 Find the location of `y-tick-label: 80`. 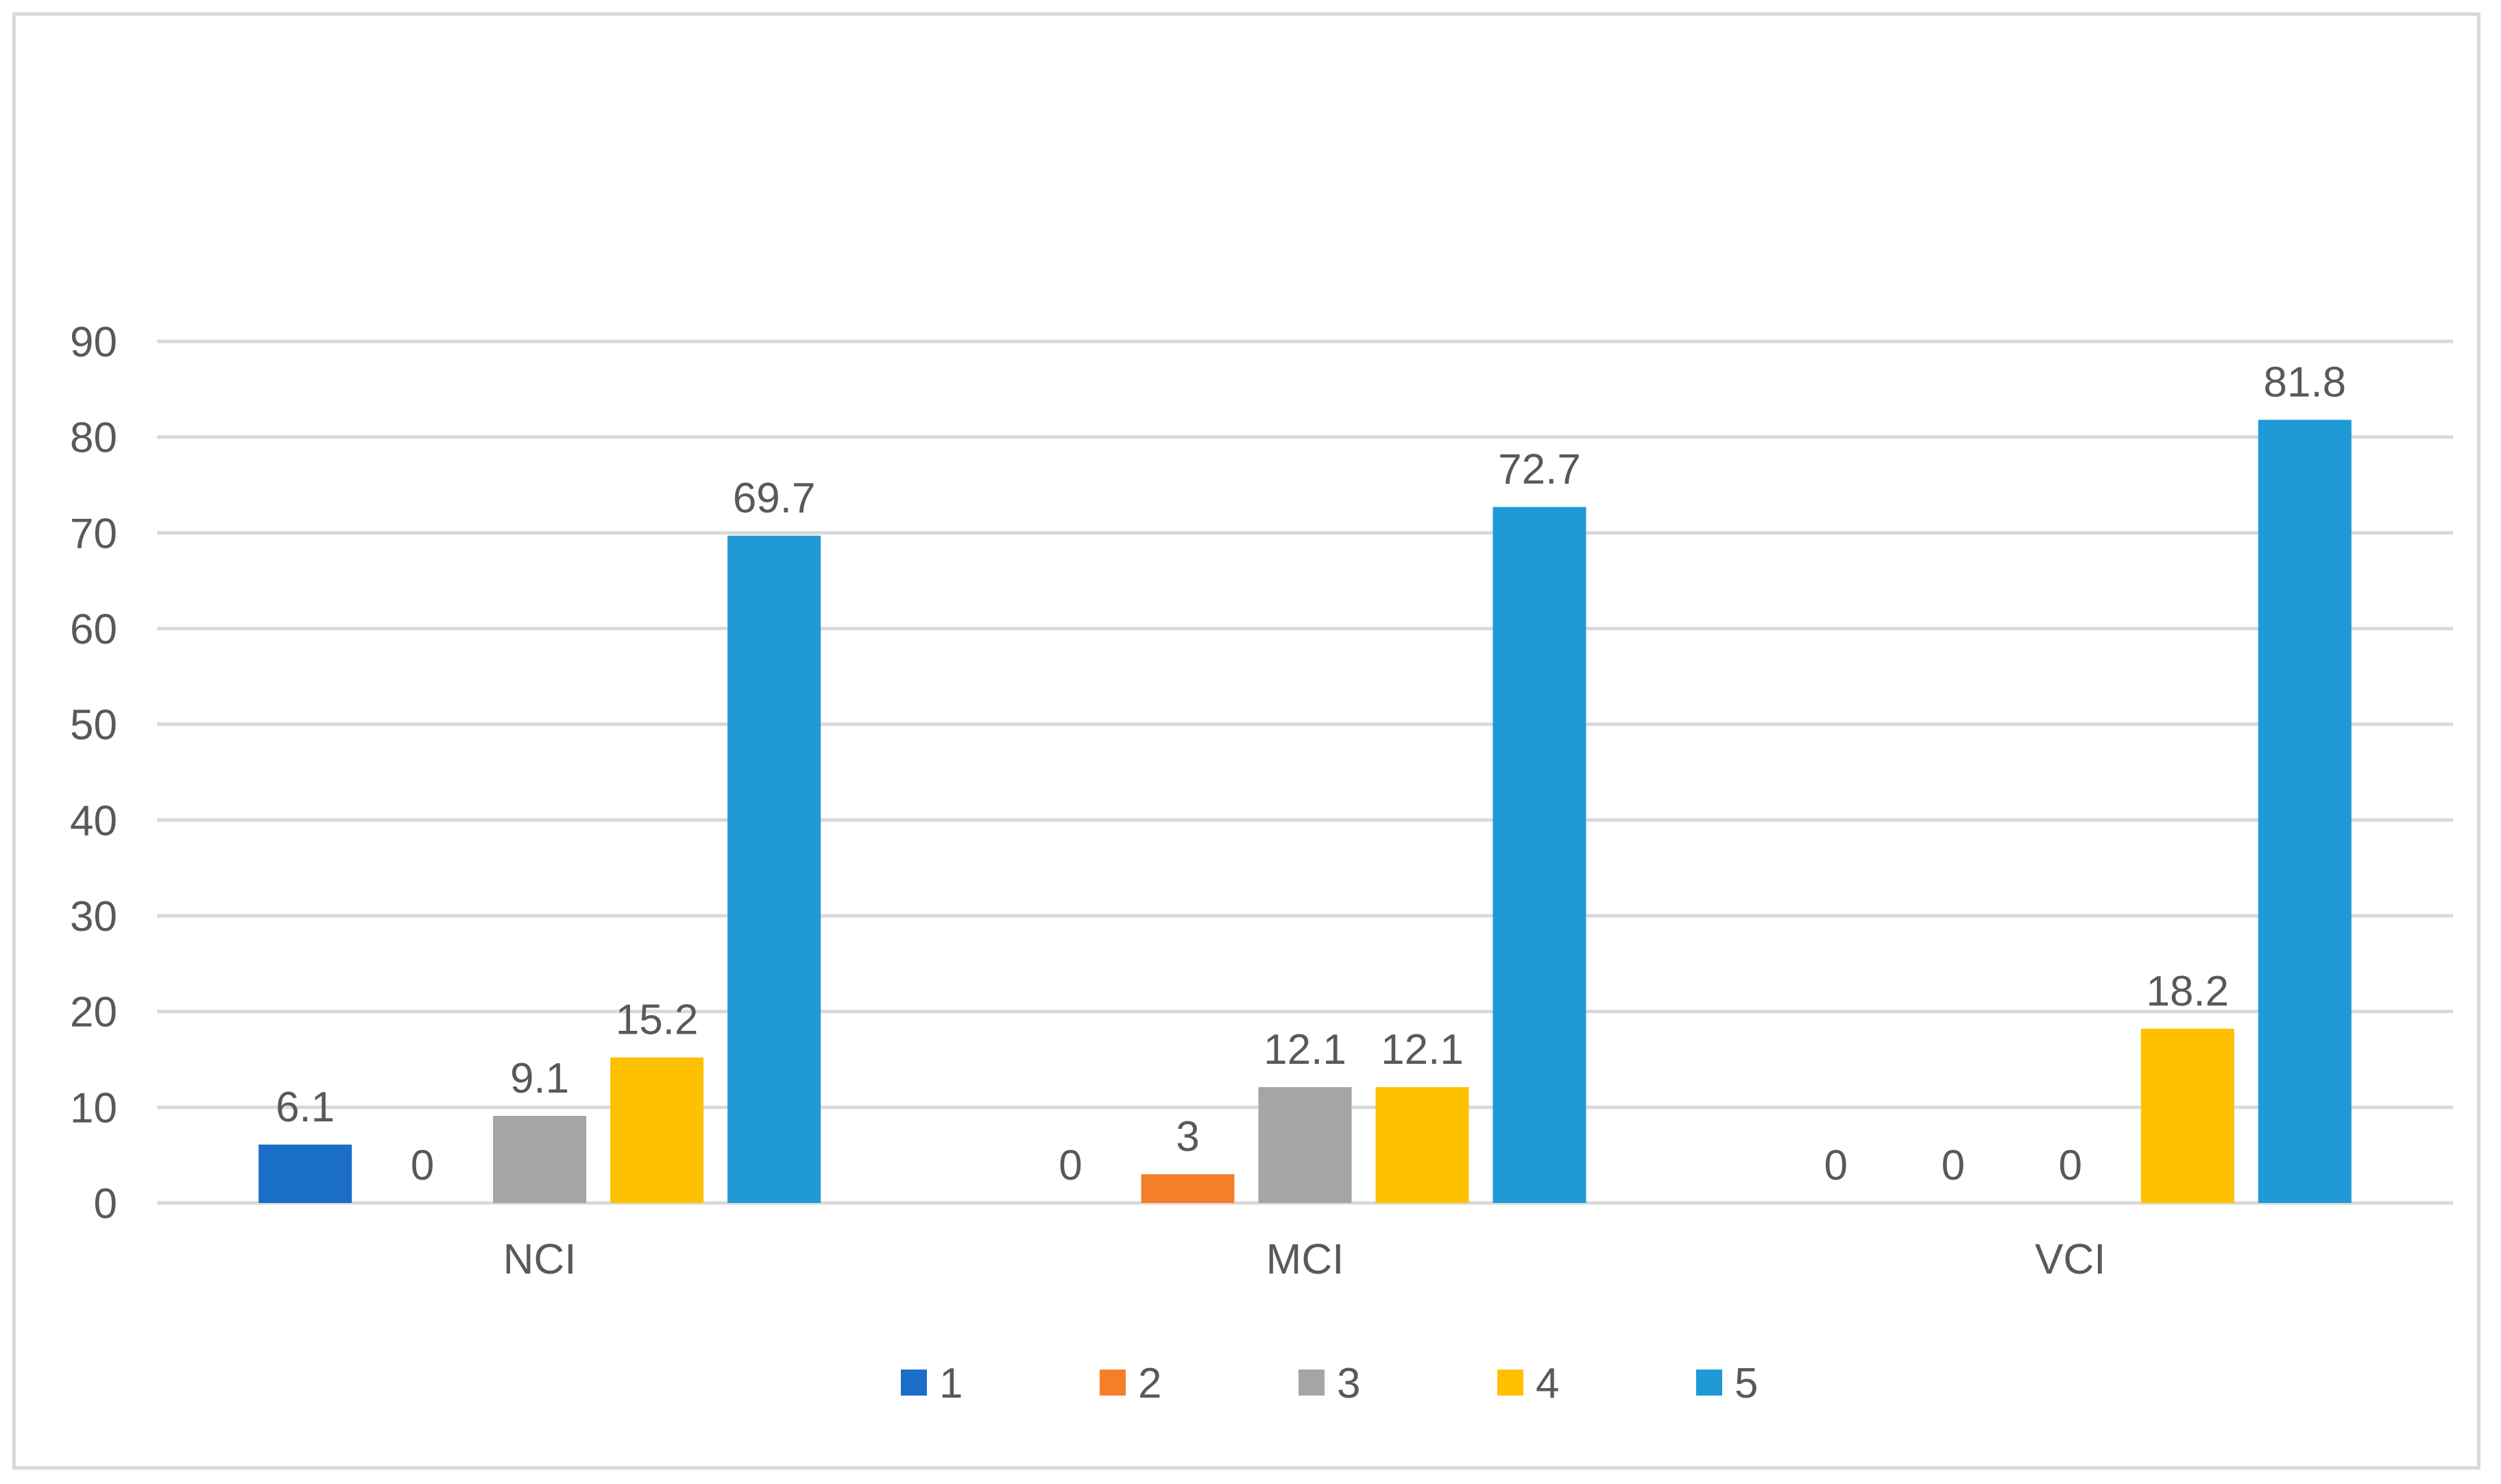

y-tick-label: 80 is located at coordinates (93, 438).